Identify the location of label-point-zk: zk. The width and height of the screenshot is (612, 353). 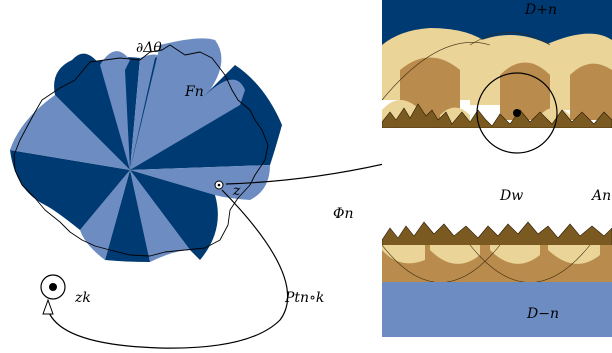
(82, 298).